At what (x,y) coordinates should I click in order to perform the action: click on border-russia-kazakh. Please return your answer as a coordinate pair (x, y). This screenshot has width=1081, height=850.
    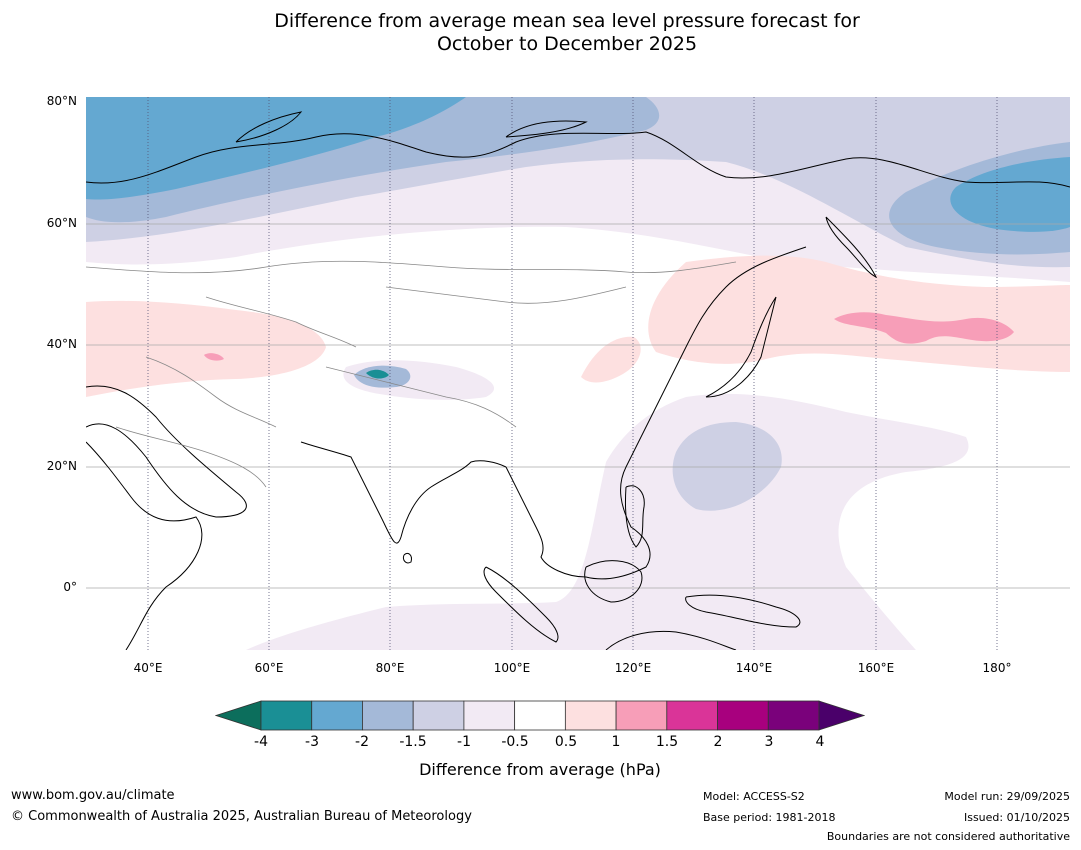
    Looking at the image, I should click on (411, 267).